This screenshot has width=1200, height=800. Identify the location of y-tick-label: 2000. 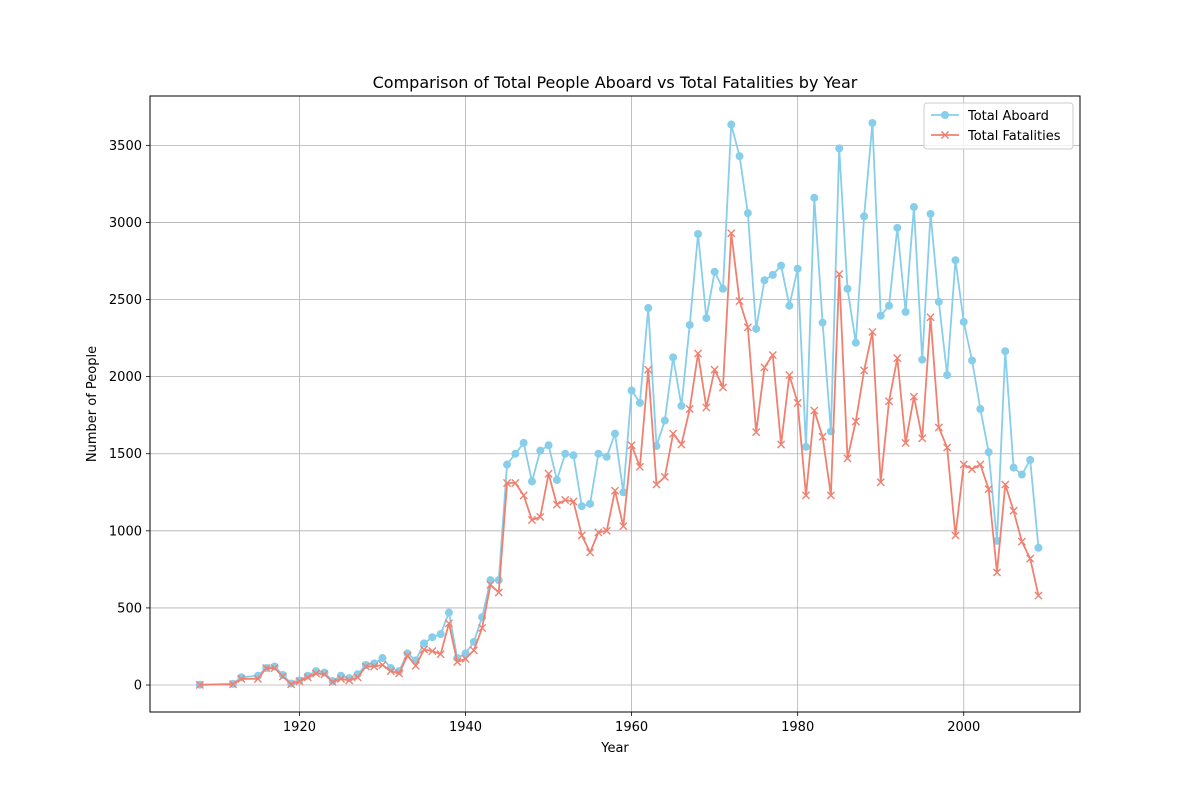
(125, 377).